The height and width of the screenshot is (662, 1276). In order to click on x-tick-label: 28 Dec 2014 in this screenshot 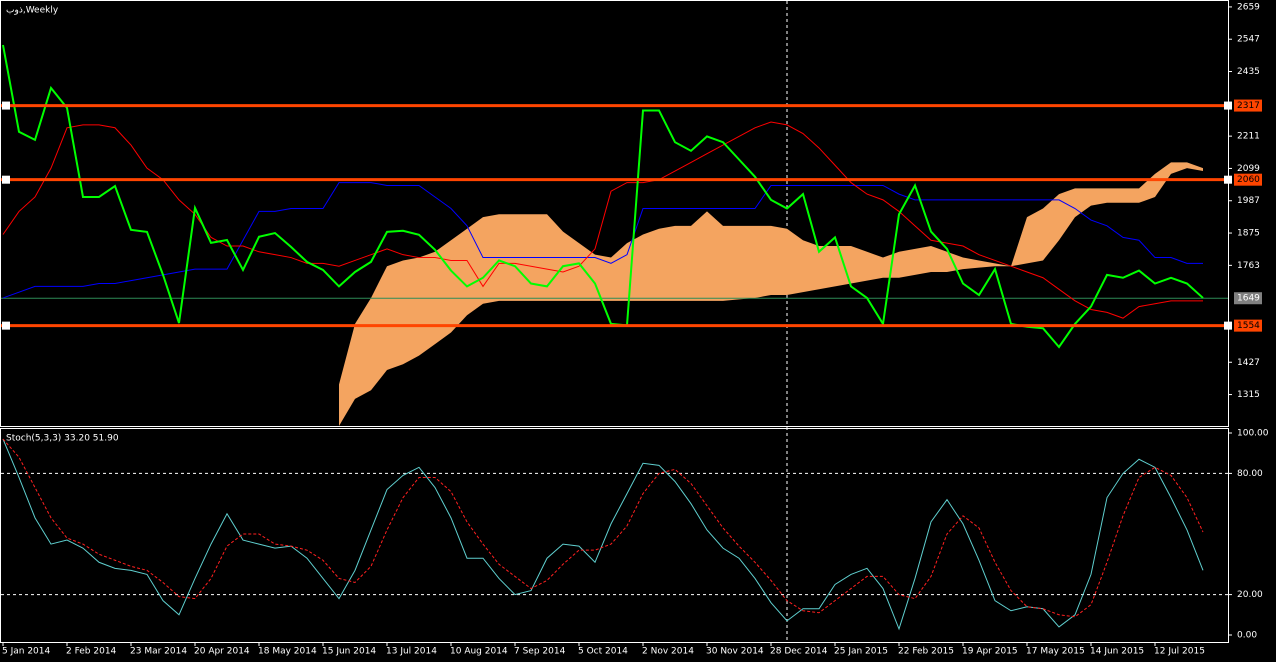, I will do `click(799, 652)`.